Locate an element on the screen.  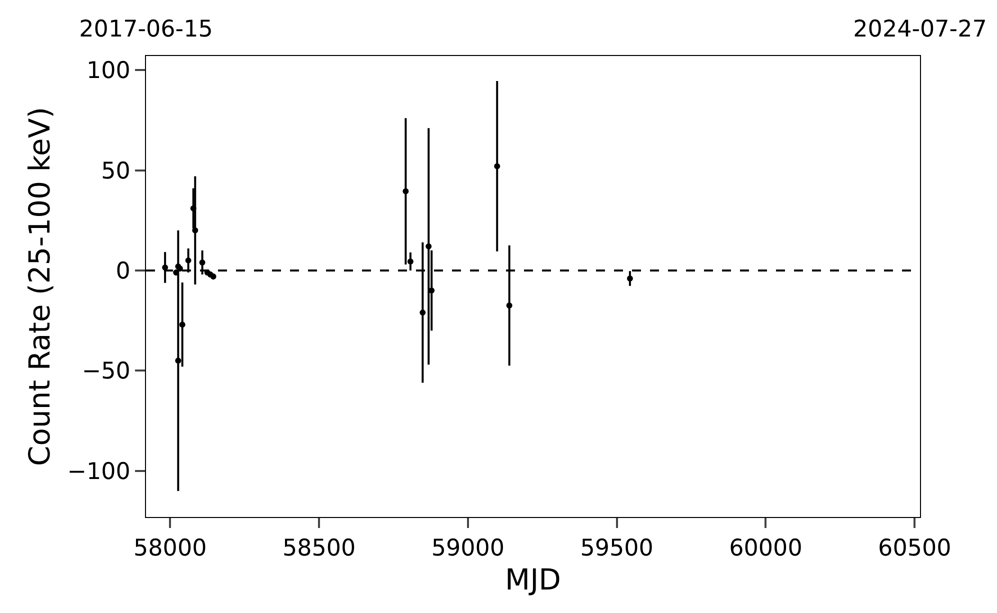
x-tick-label: 58500 is located at coordinates (319, 549).